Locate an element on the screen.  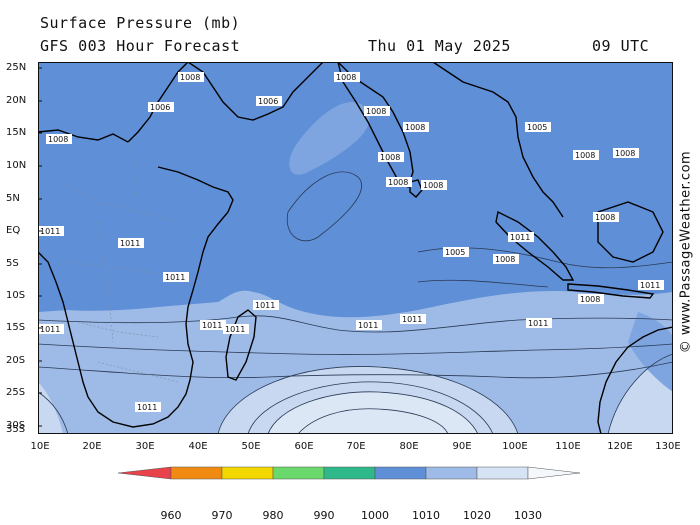
lon-label: 60E is located at coordinates (304, 446).